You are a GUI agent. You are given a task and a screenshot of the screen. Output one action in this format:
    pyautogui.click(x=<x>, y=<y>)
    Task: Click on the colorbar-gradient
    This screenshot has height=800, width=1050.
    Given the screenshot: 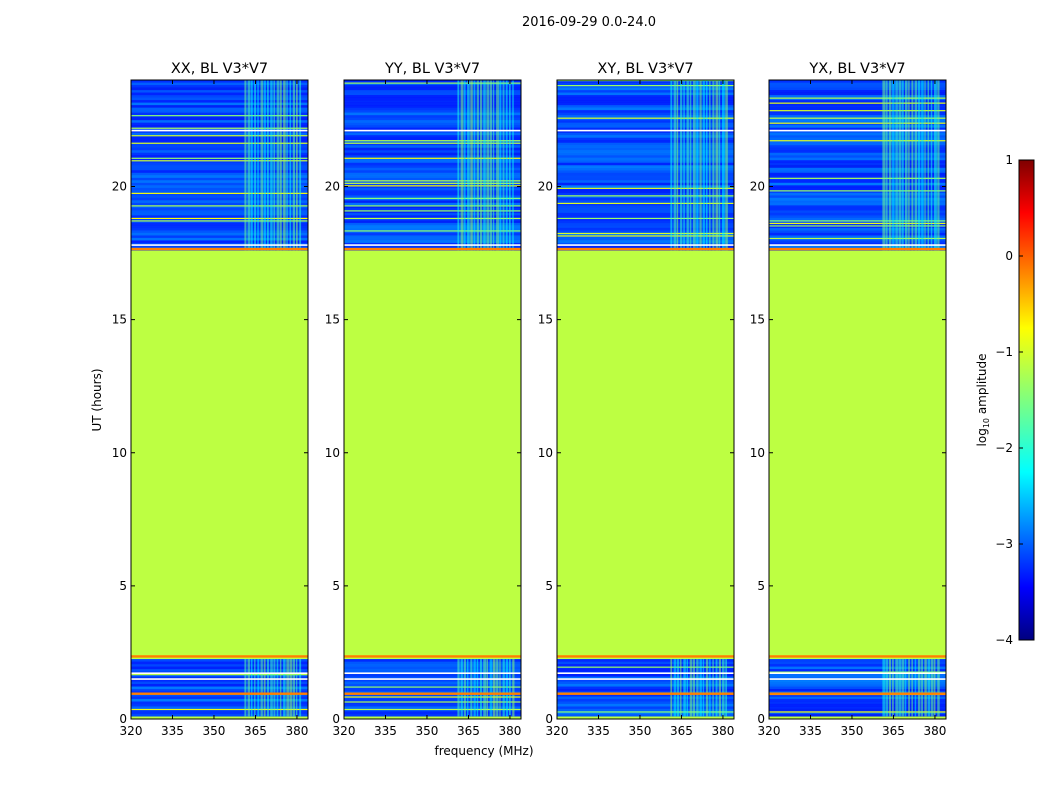 What is the action you would take?
    pyautogui.click(x=1026, y=400)
    